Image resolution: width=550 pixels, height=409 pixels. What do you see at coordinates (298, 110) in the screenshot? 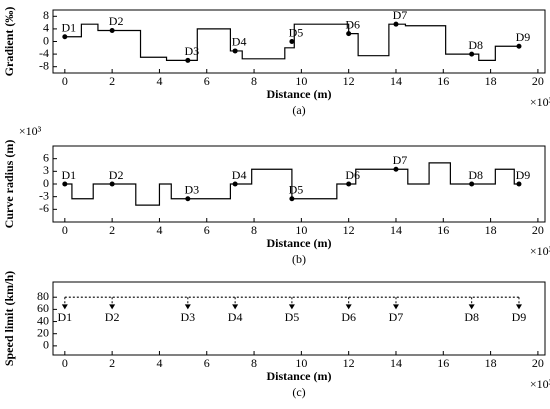
I see `caption: (a)` at bounding box center [298, 110].